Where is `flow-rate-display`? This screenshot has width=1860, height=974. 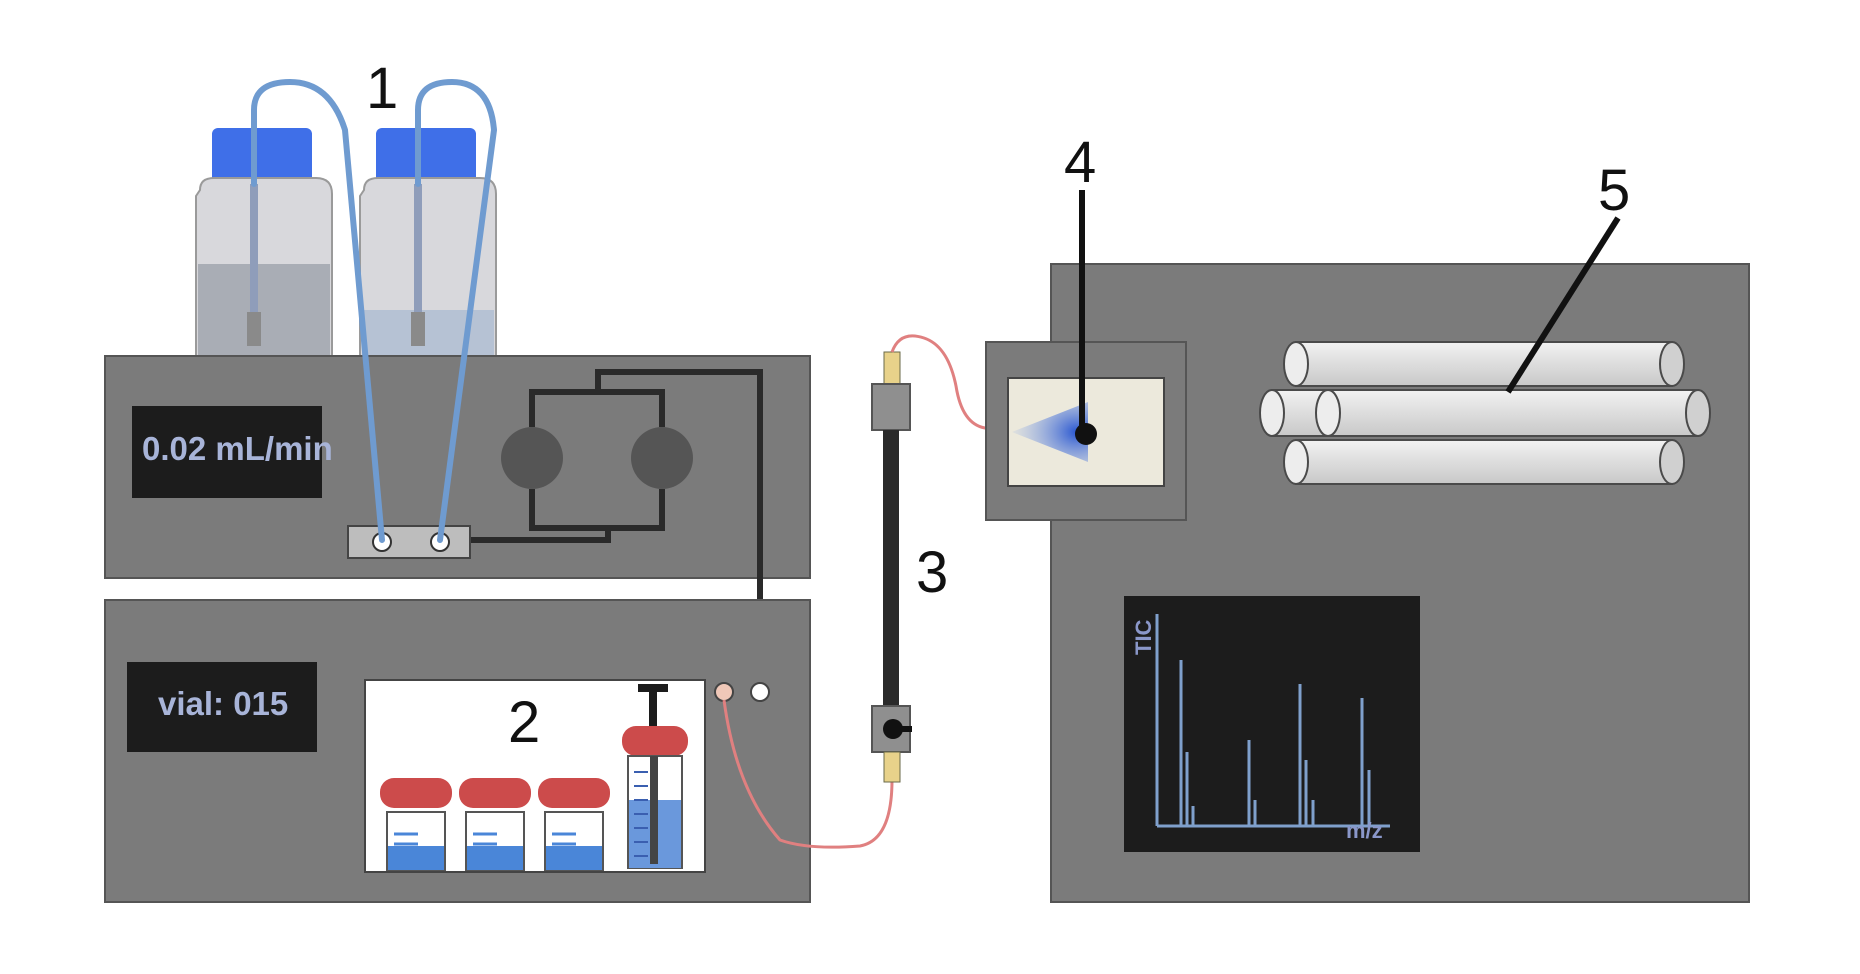
flow-rate-display is located at coordinates (227, 452).